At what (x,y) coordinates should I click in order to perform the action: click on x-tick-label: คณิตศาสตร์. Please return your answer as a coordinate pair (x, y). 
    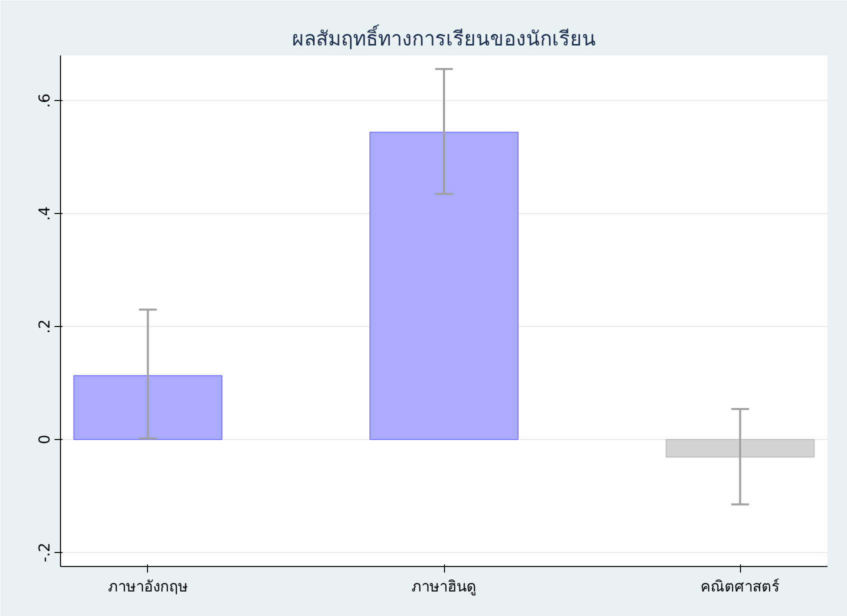
    Looking at the image, I should click on (740, 587).